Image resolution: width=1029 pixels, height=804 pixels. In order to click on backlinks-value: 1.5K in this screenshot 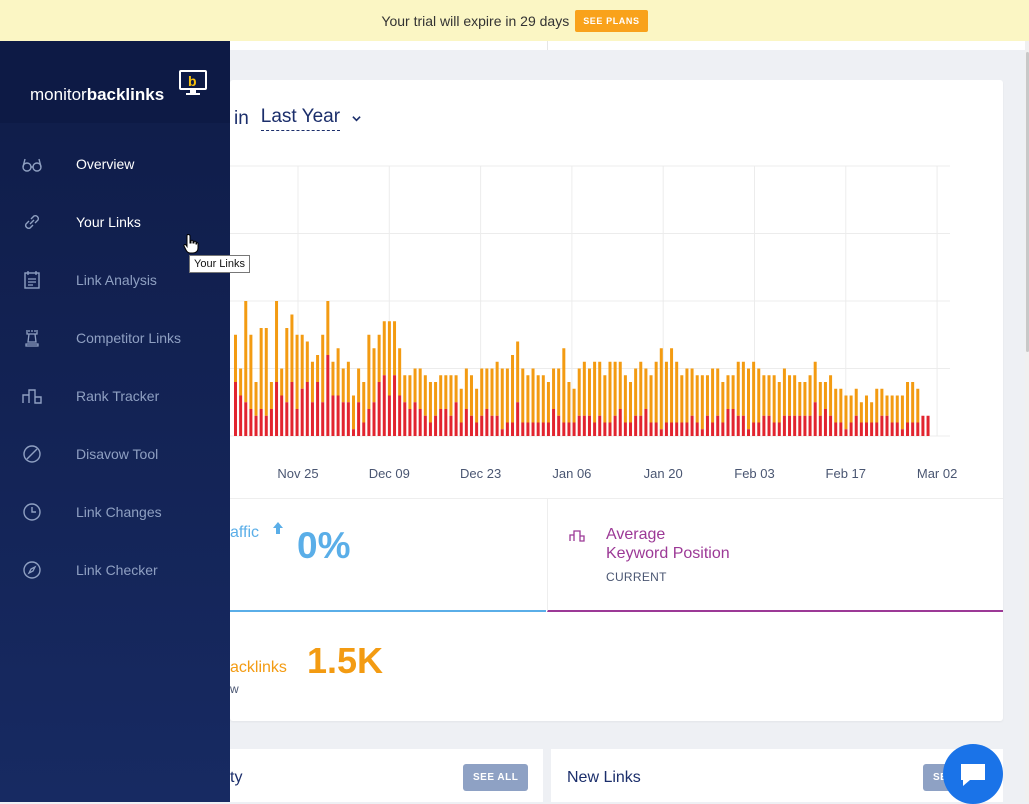, I will do `click(345, 660)`.